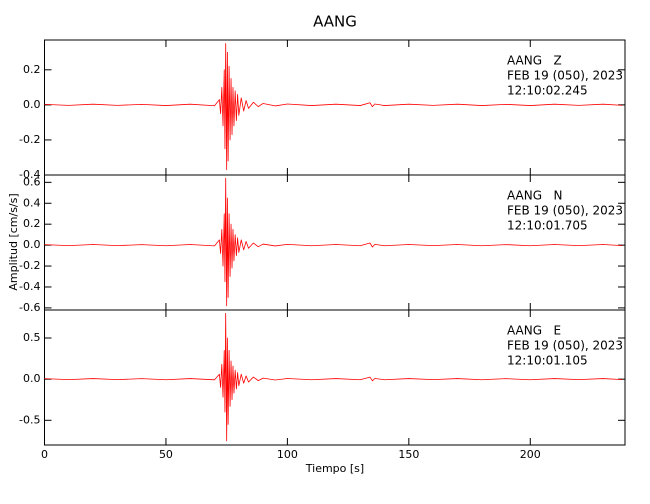 This screenshot has height=504, width=650. Describe the element at coordinates (547, 226) in the screenshot. I see `annotation: 12:10:01.705` at that location.